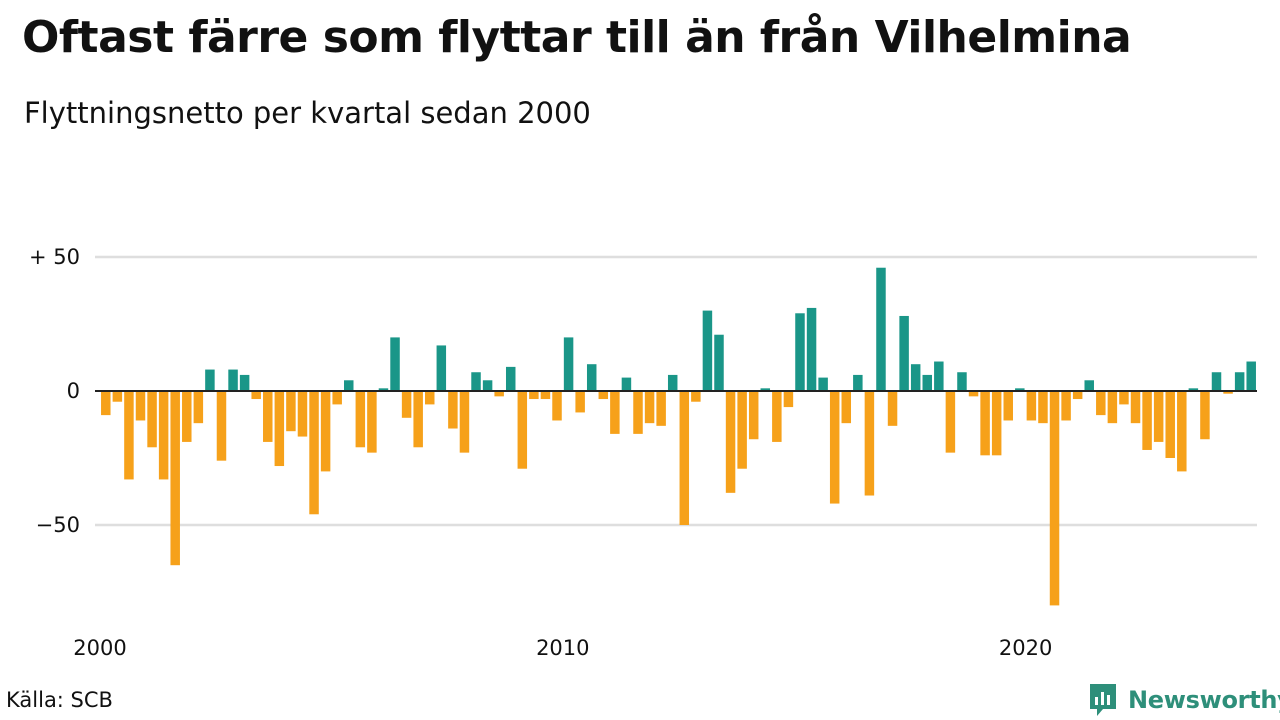 Image resolution: width=1280 pixels, height=720 pixels. I want to click on newsworthy-logo-icon, so click(1103, 700).